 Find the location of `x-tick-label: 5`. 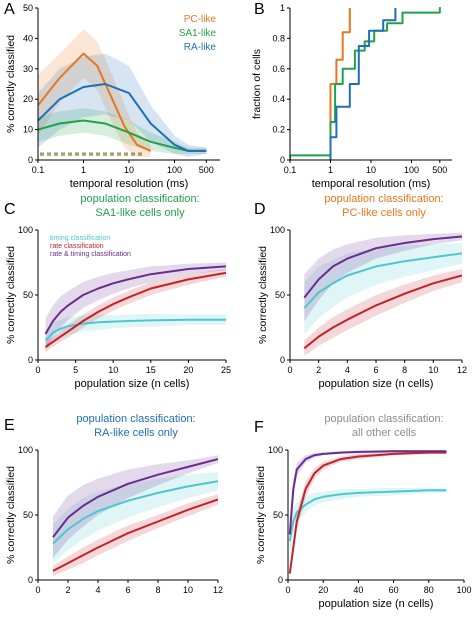

x-tick-label: 5 is located at coordinates (75, 370).